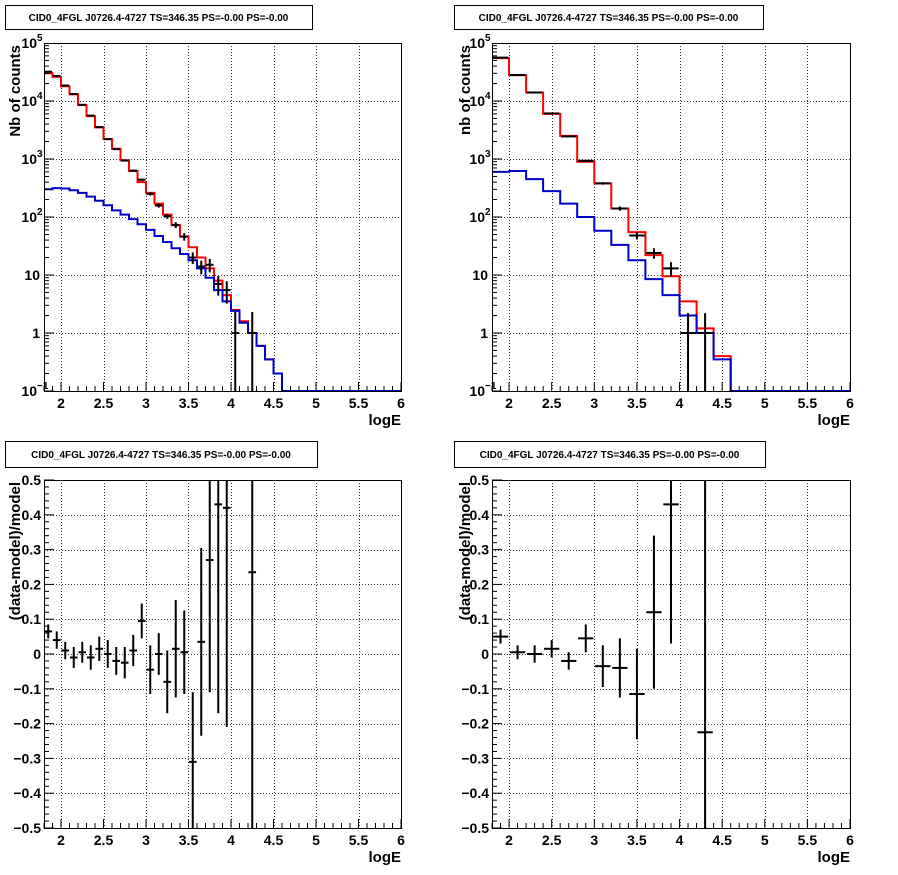 Image resolution: width=898 pixels, height=875 pixels. What do you see at coordinates (27, 793) in the screenshot?
I see `y-tick-label: −0.4` at bounding box center [27, 793].